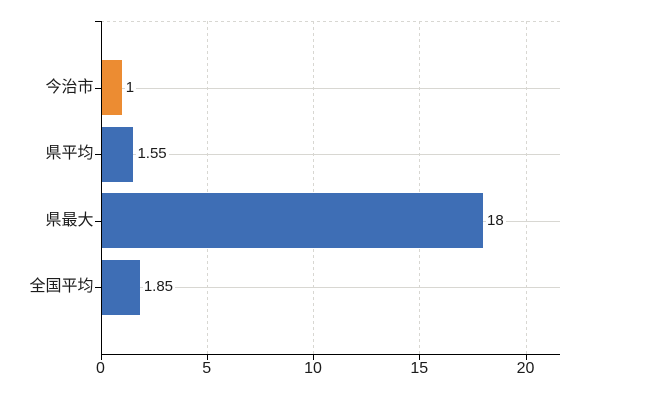  I want to click on bar-value-label: 1.55, so click(152, 154).